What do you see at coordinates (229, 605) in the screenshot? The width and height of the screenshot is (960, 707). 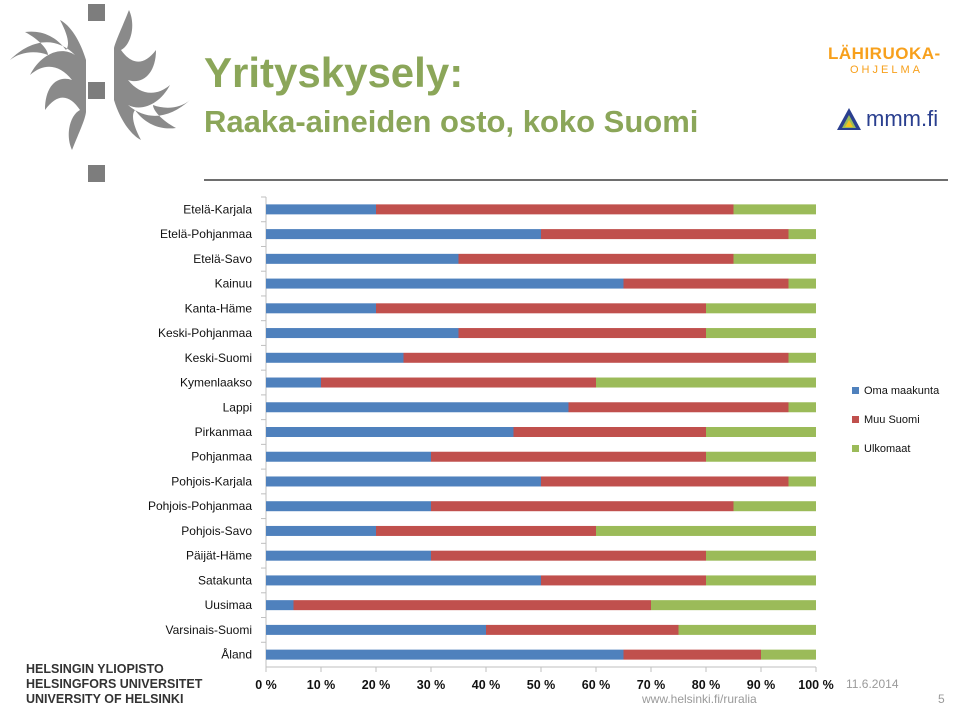 I see `category-label: Uusimaa` at bounding box center [229, 605].